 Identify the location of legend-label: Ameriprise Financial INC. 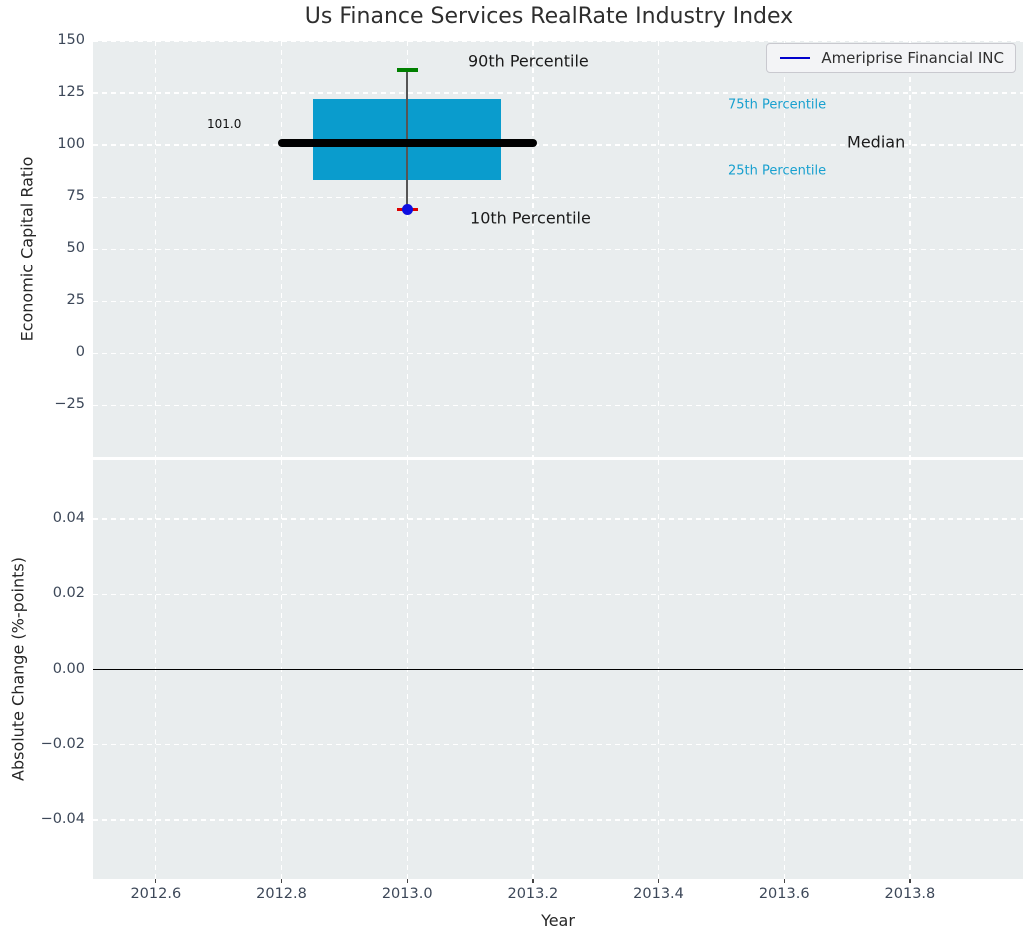
(912, 58).